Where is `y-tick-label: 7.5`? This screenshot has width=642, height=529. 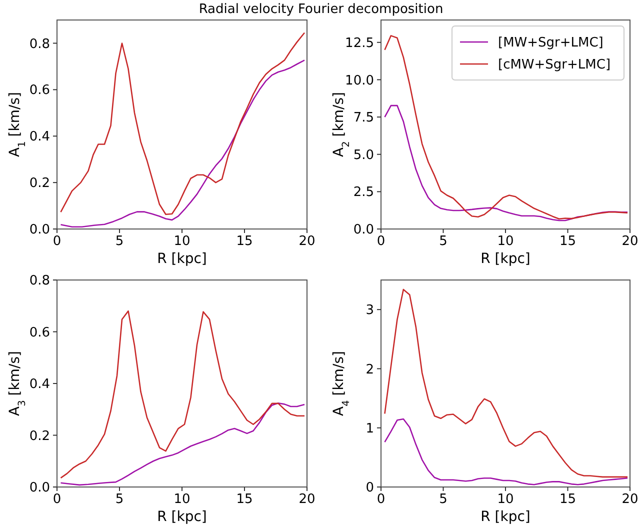 y-tick-label: 7.5 is located at coordinates (363, 118).